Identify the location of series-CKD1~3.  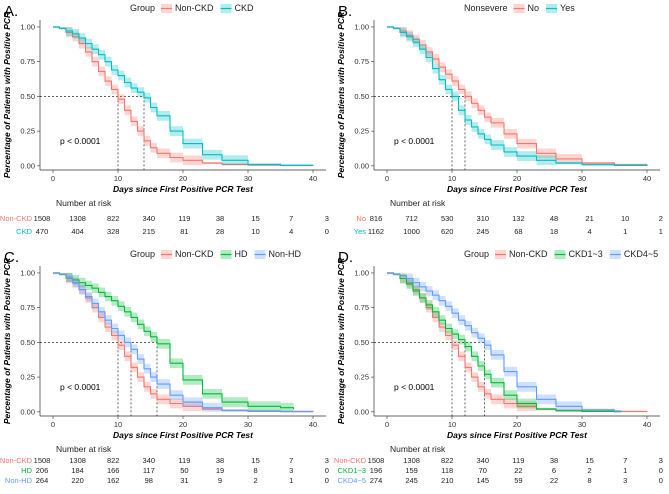
(504, 342).